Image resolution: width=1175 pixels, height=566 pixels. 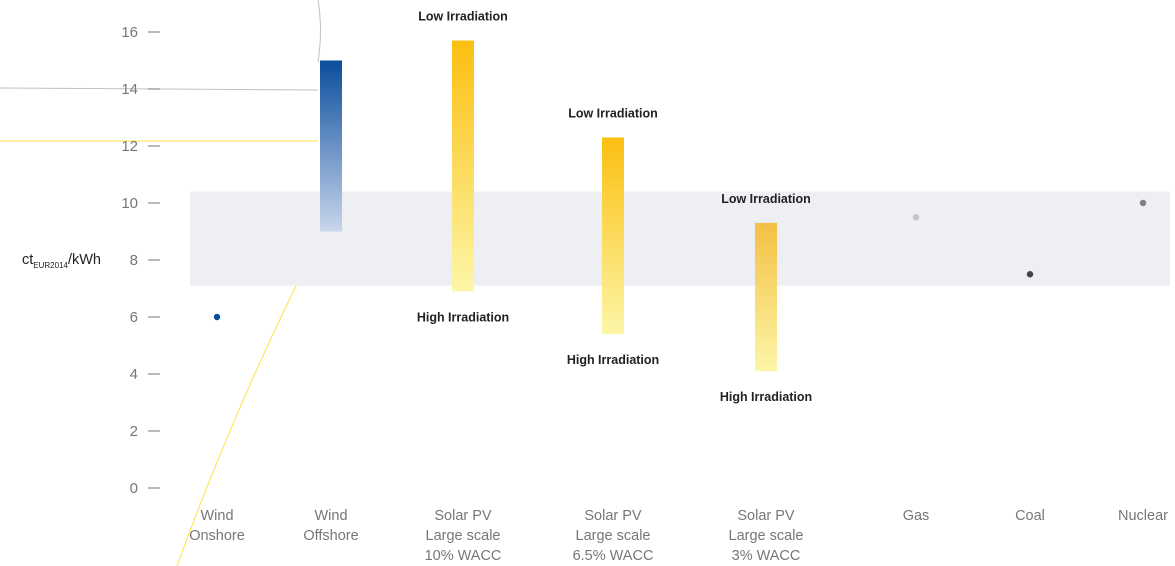 I want to click on y-axis-ticks: 0 2 4 6 8 10 12 14 16, so click(x=140, y=260).